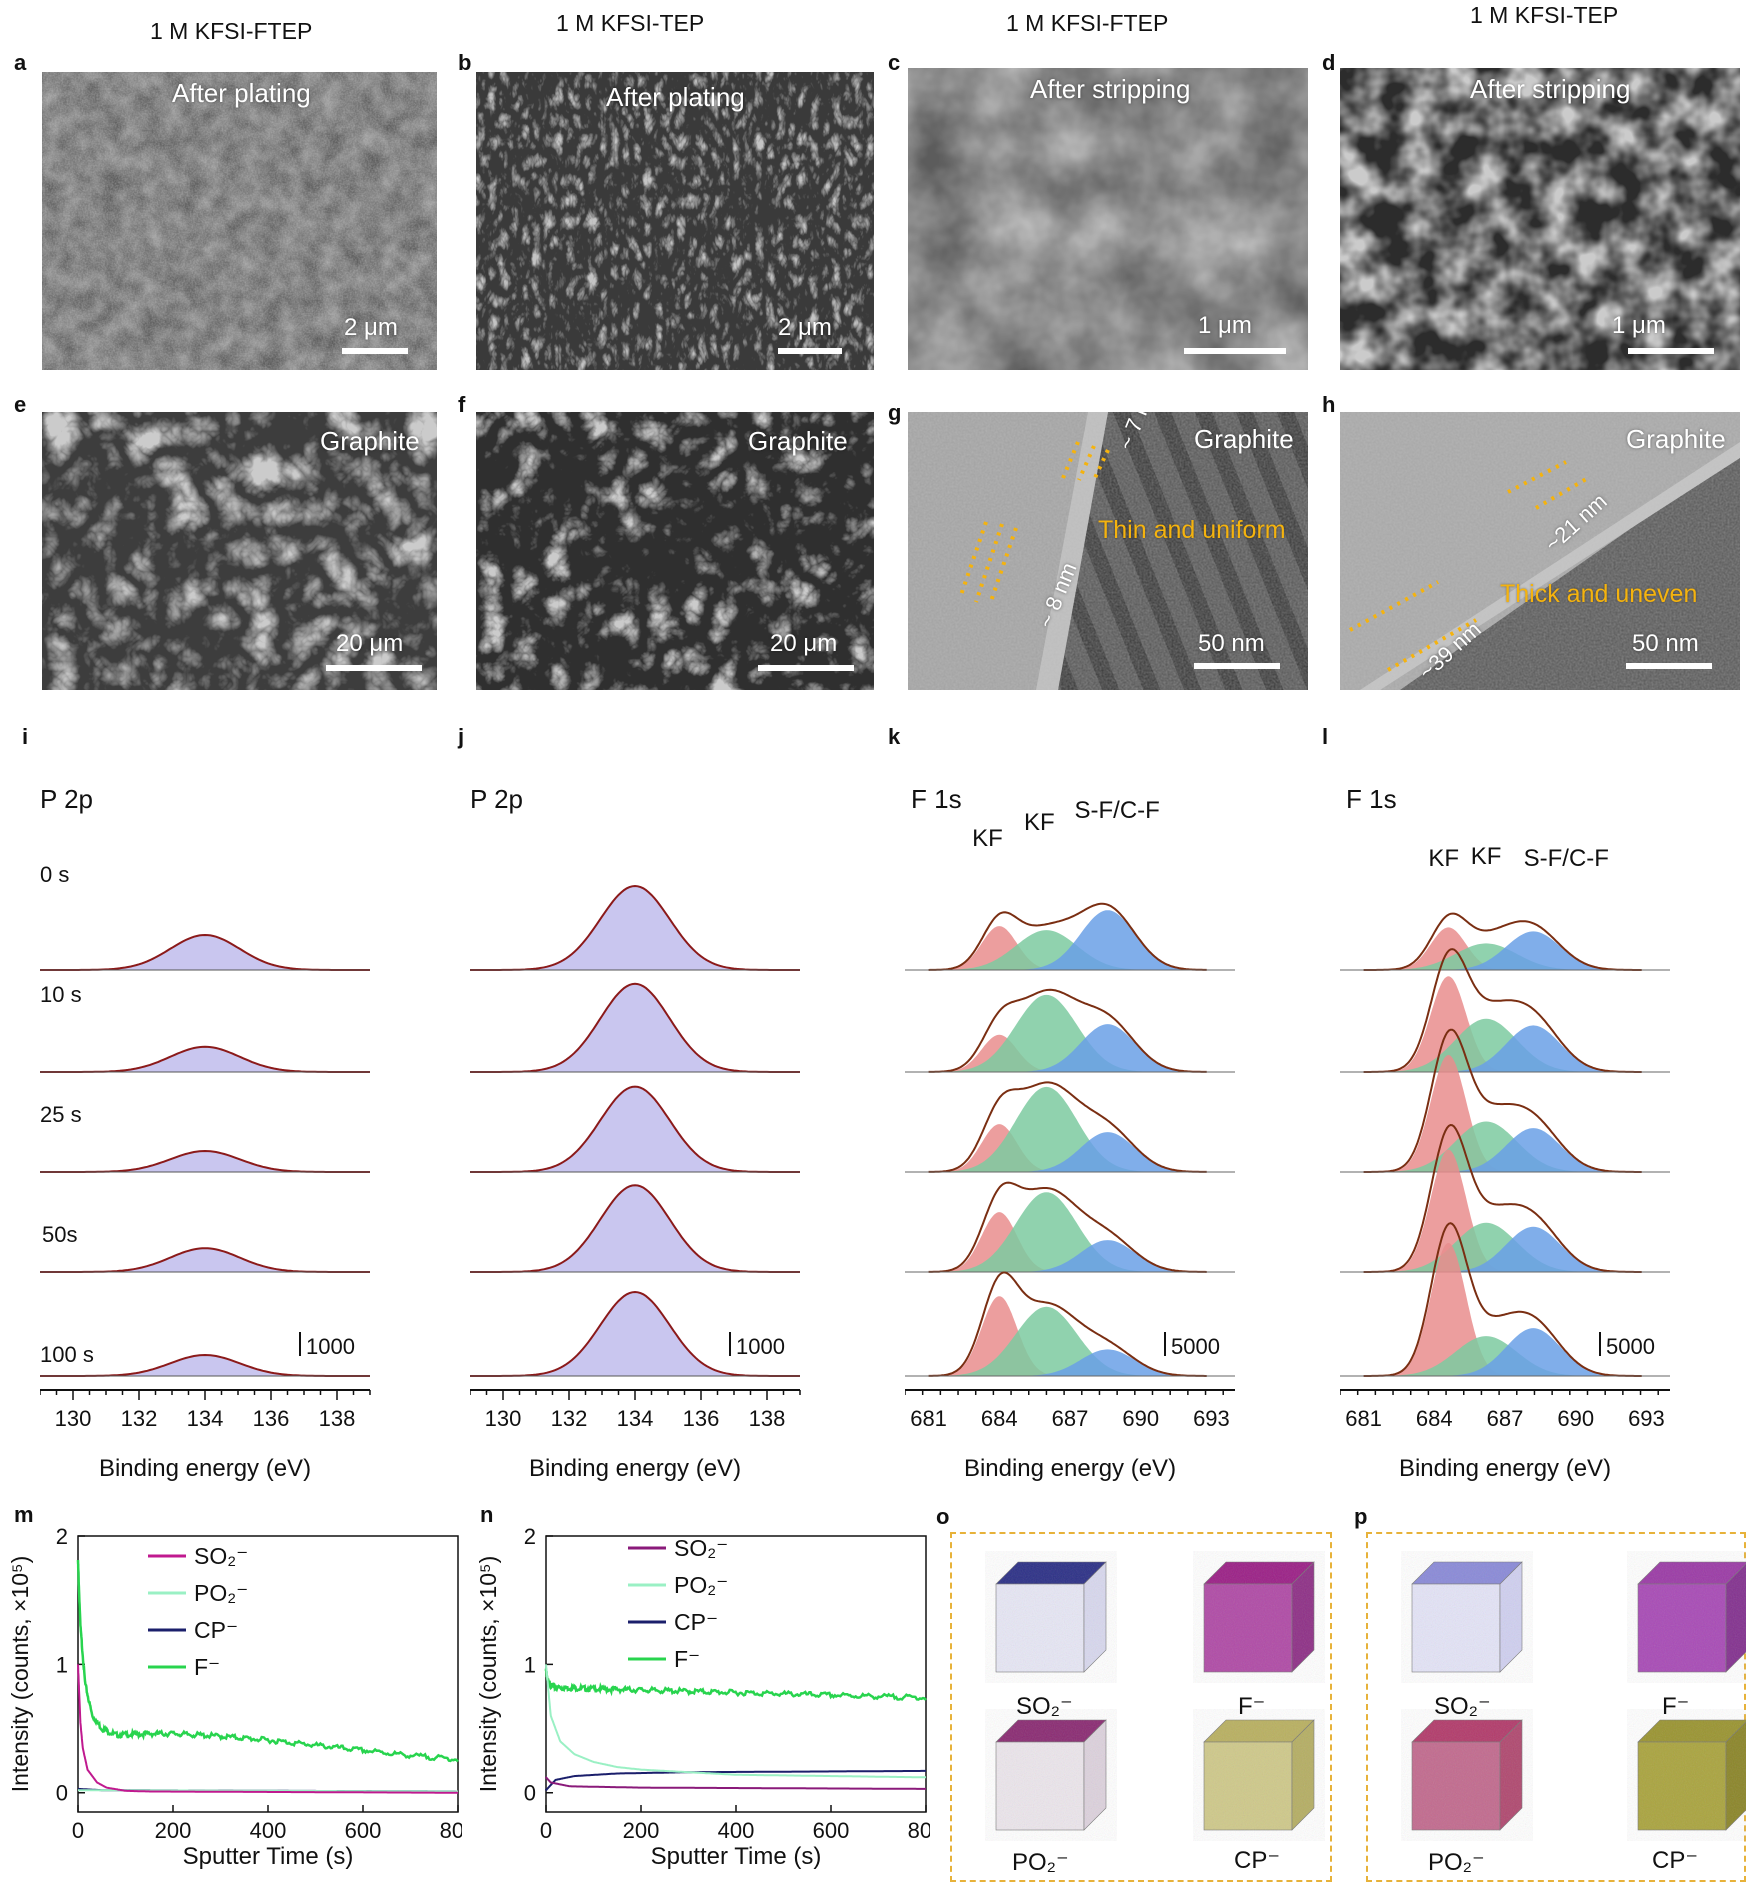  I want to click on peak-label-k-2: S-F/C-F, so click(1116, 810).